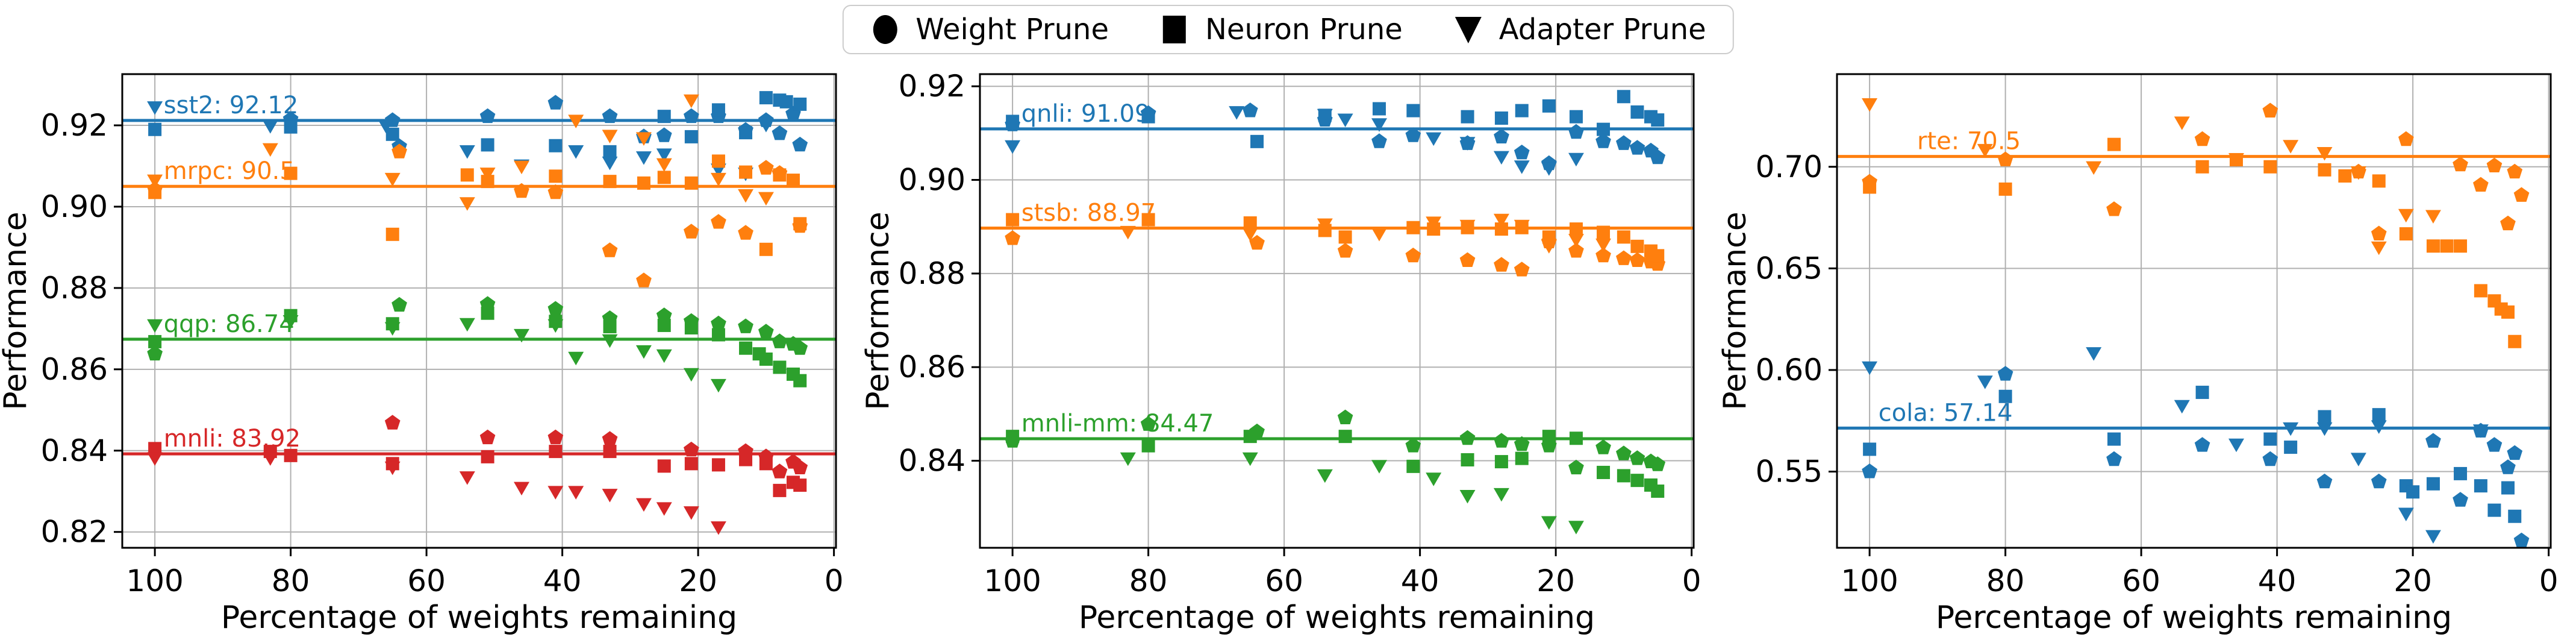  Describe the element at coordinates (1337, 618) in the screenshot. I see `x-axis-label: Percentage of weights remaining` at that location.